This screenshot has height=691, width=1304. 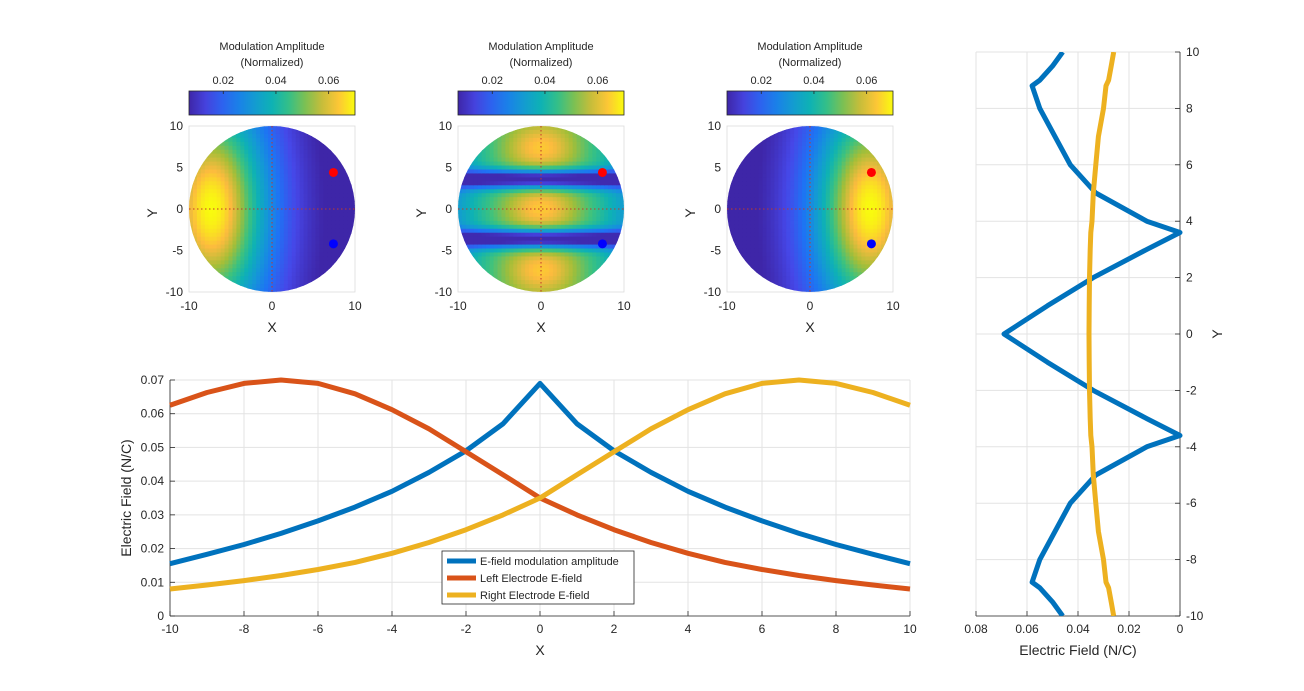 I want to click on heat-disk, so click(x=810, y=209).